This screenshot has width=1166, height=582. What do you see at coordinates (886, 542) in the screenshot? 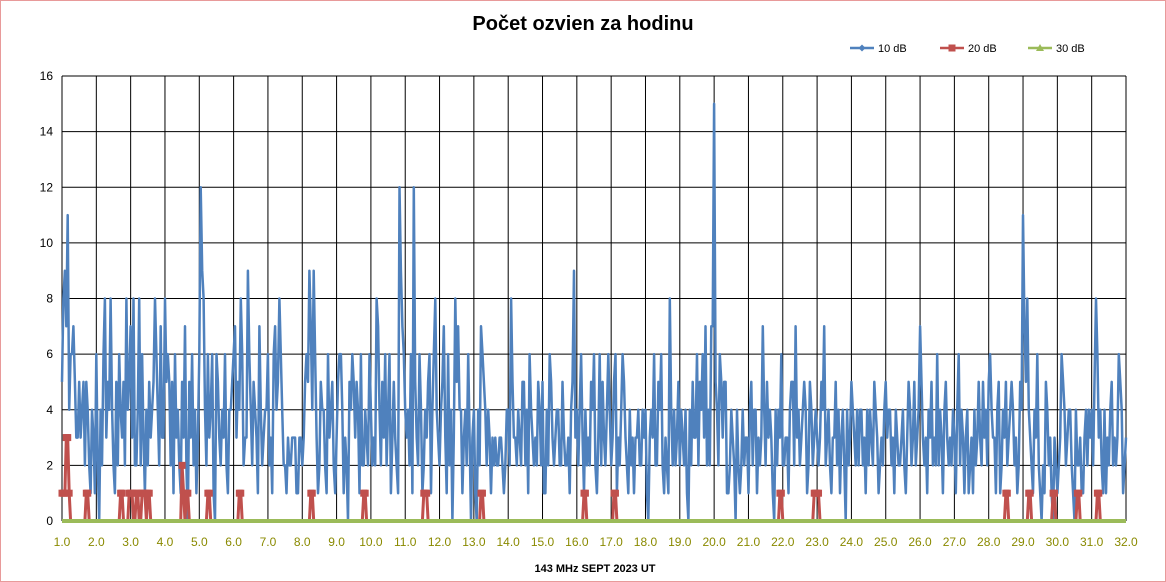
I see `x-tick-label: 25.0` at bounding box center [886, 542].